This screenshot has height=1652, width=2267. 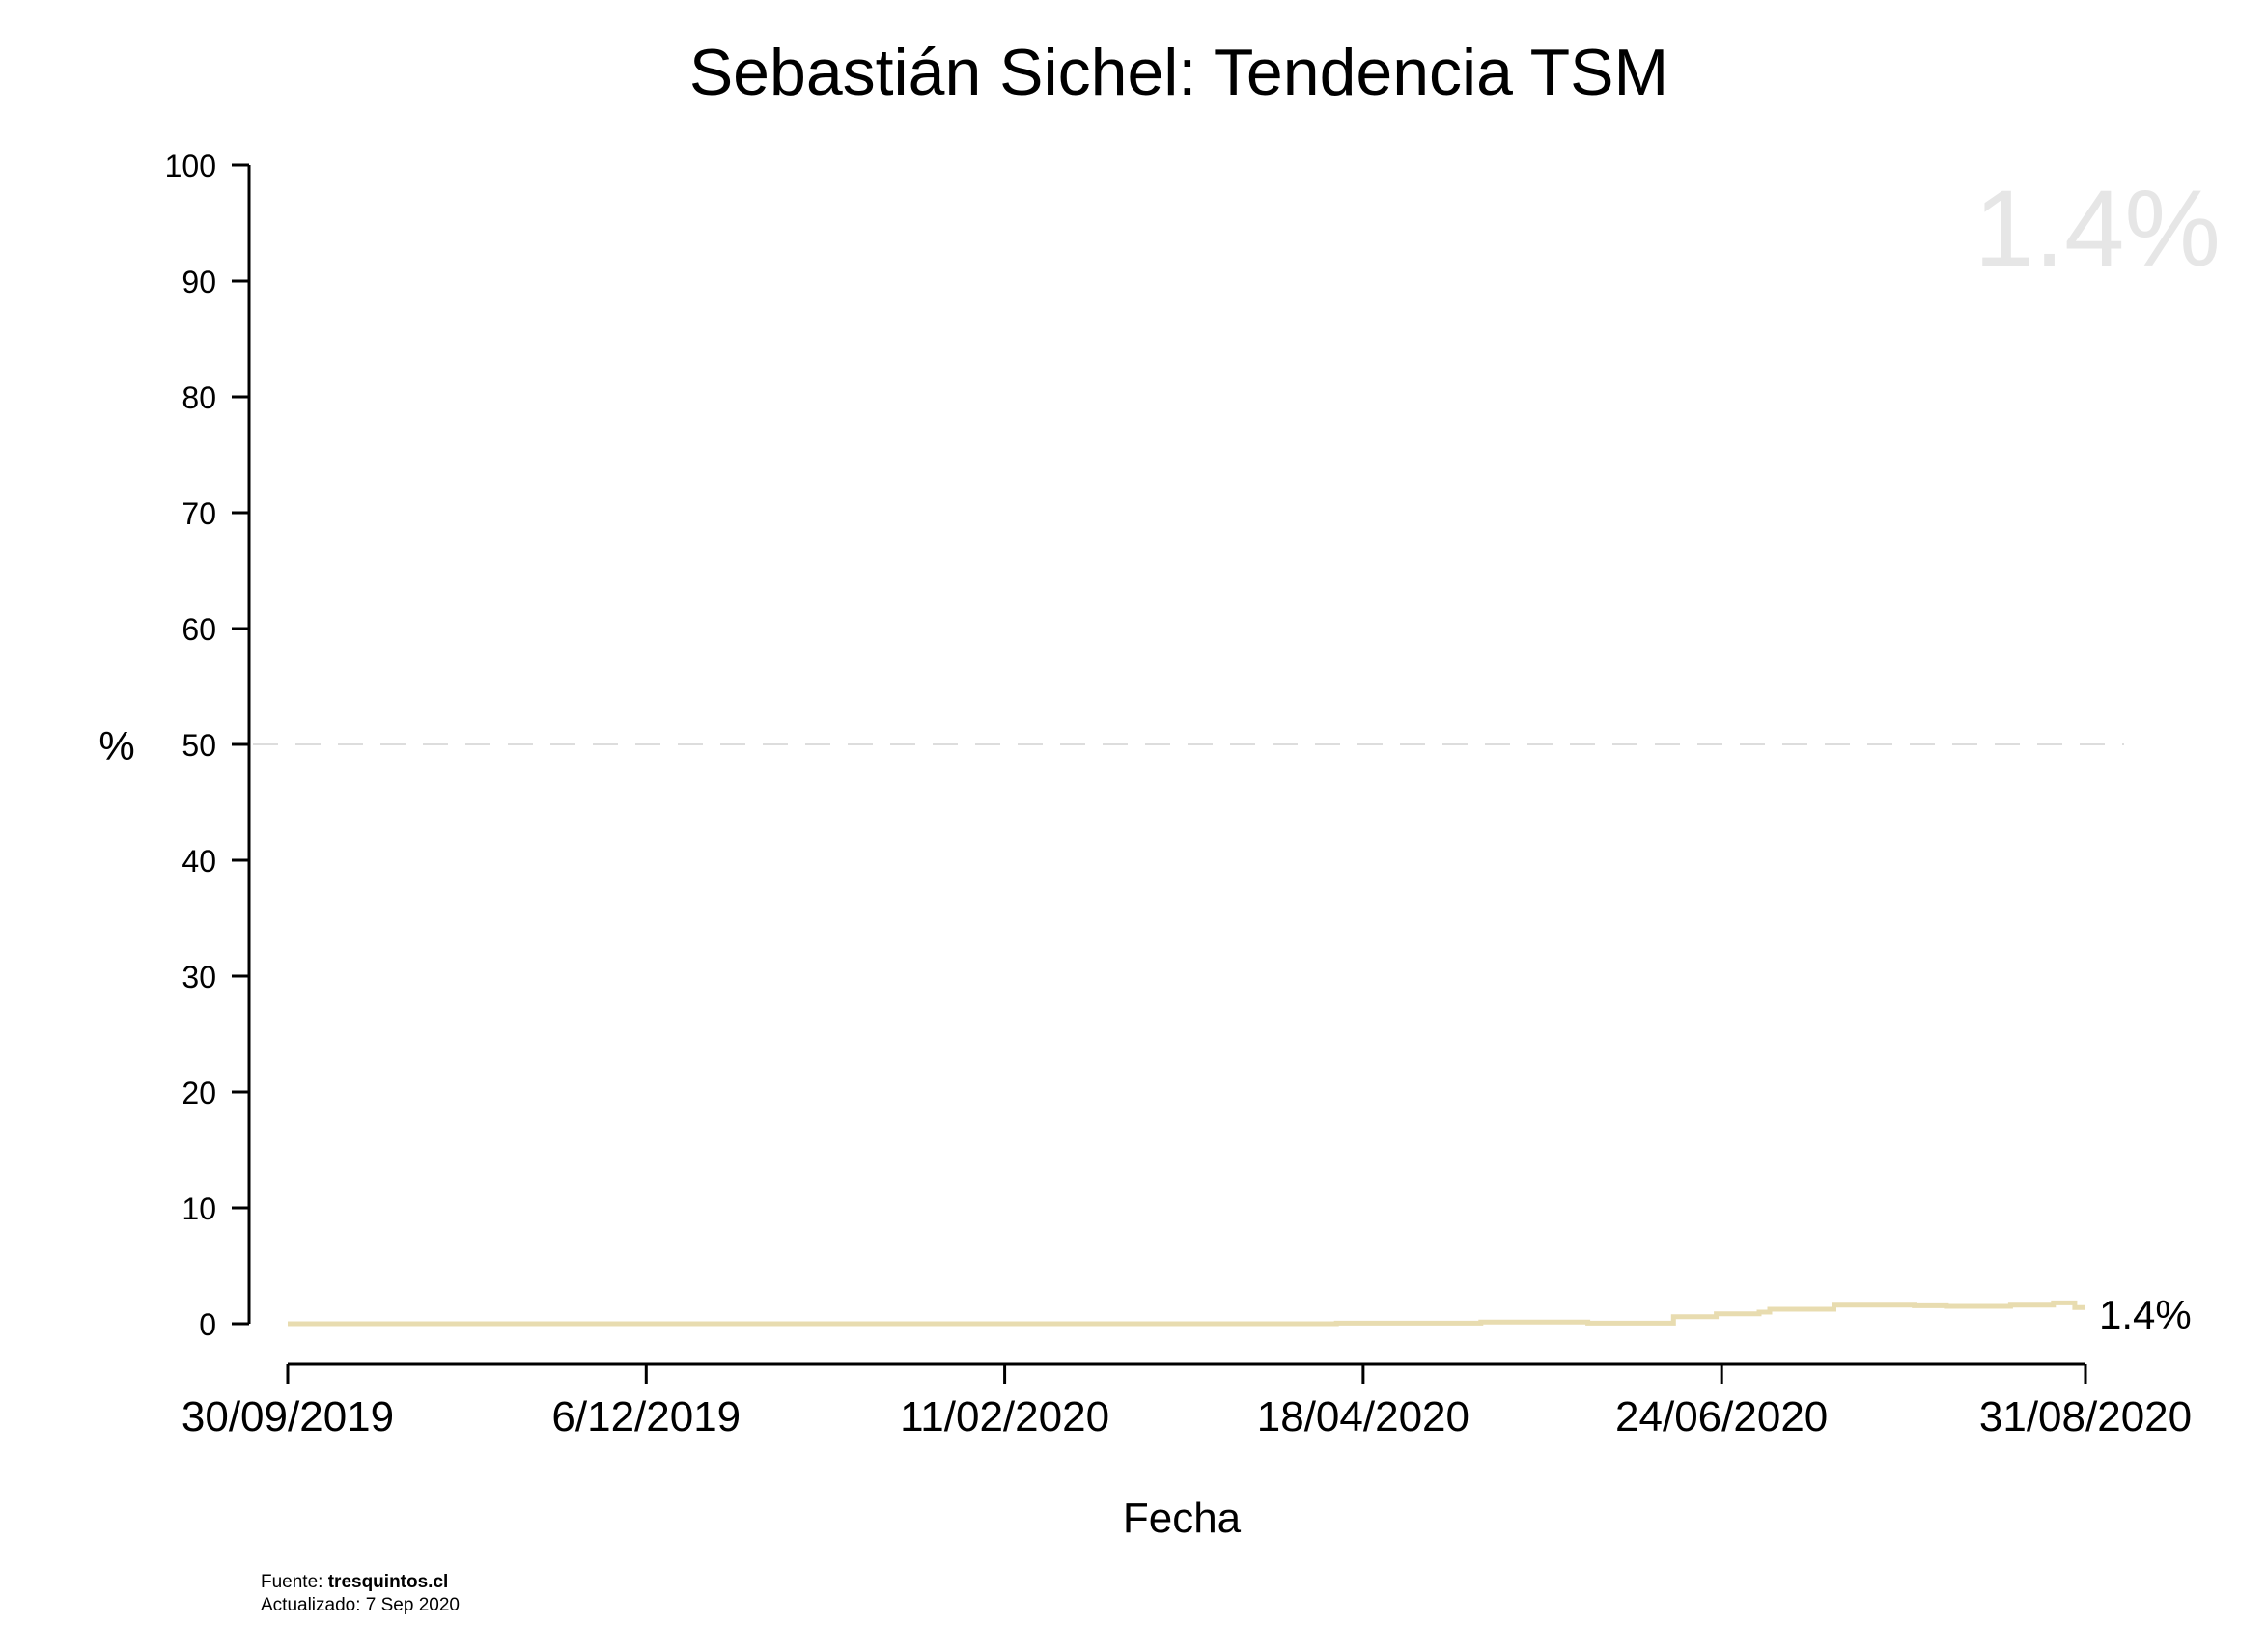 What do you see at coordinates (208, 1325) in the screenshot?
I see `y-tick-label: 0` at bounding box center [208, 1325].